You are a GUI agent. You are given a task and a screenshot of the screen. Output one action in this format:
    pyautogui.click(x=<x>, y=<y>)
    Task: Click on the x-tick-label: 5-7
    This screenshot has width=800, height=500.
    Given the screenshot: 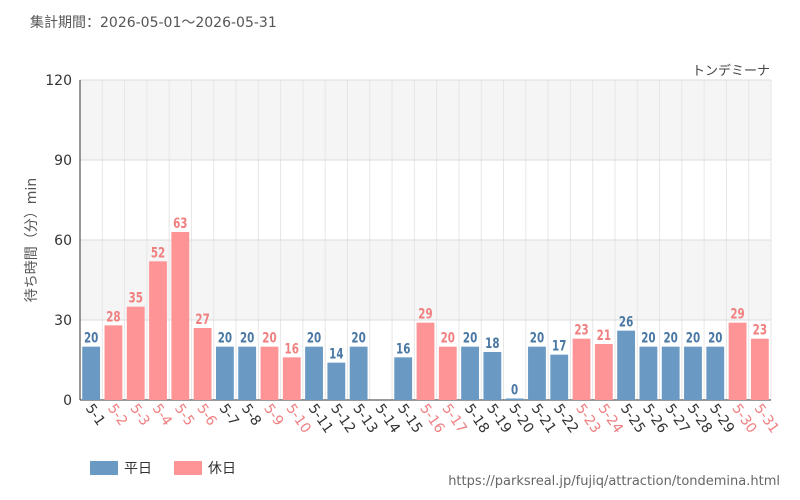 What is the action you would take?
    pyautogui.click(x=229, y=415)
    